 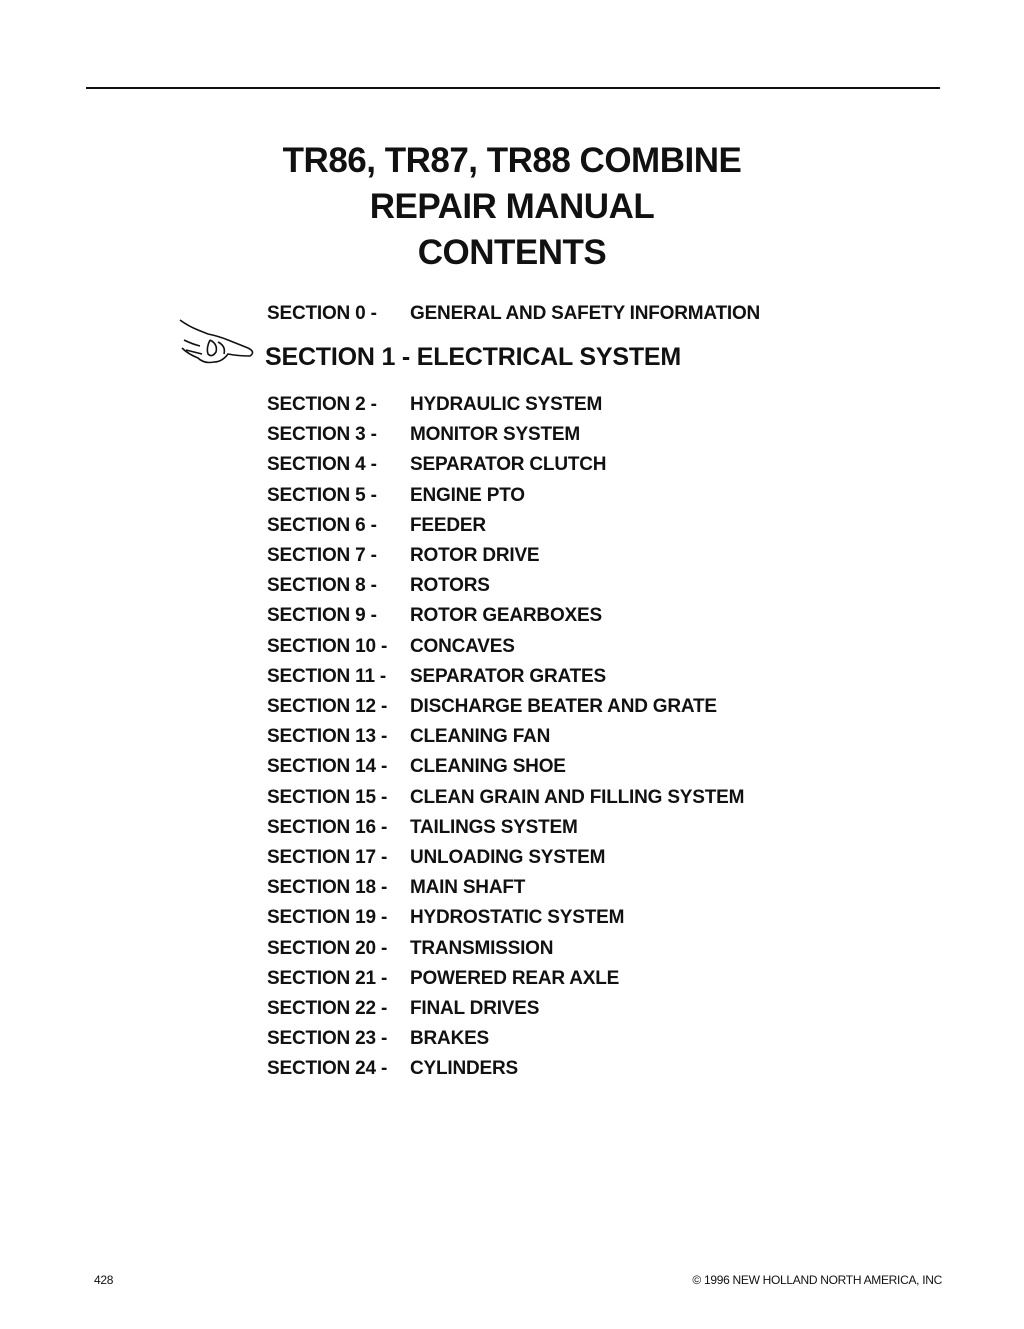 What do you see at coordinates (508, 857) in the screenshot?
I see `section-title: UNLOADING SYSTEM` at bounding box center [508, 857].